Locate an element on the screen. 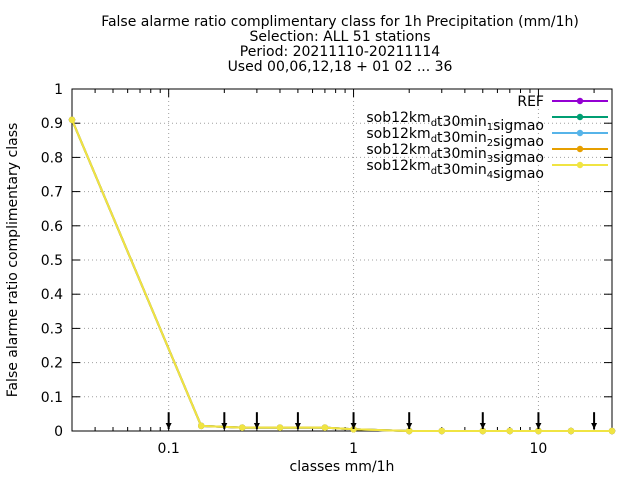 The width and height of the screenshot is (640, 480). title-line: Selection: ALL 51 stations is located at coordinates (339, 37).